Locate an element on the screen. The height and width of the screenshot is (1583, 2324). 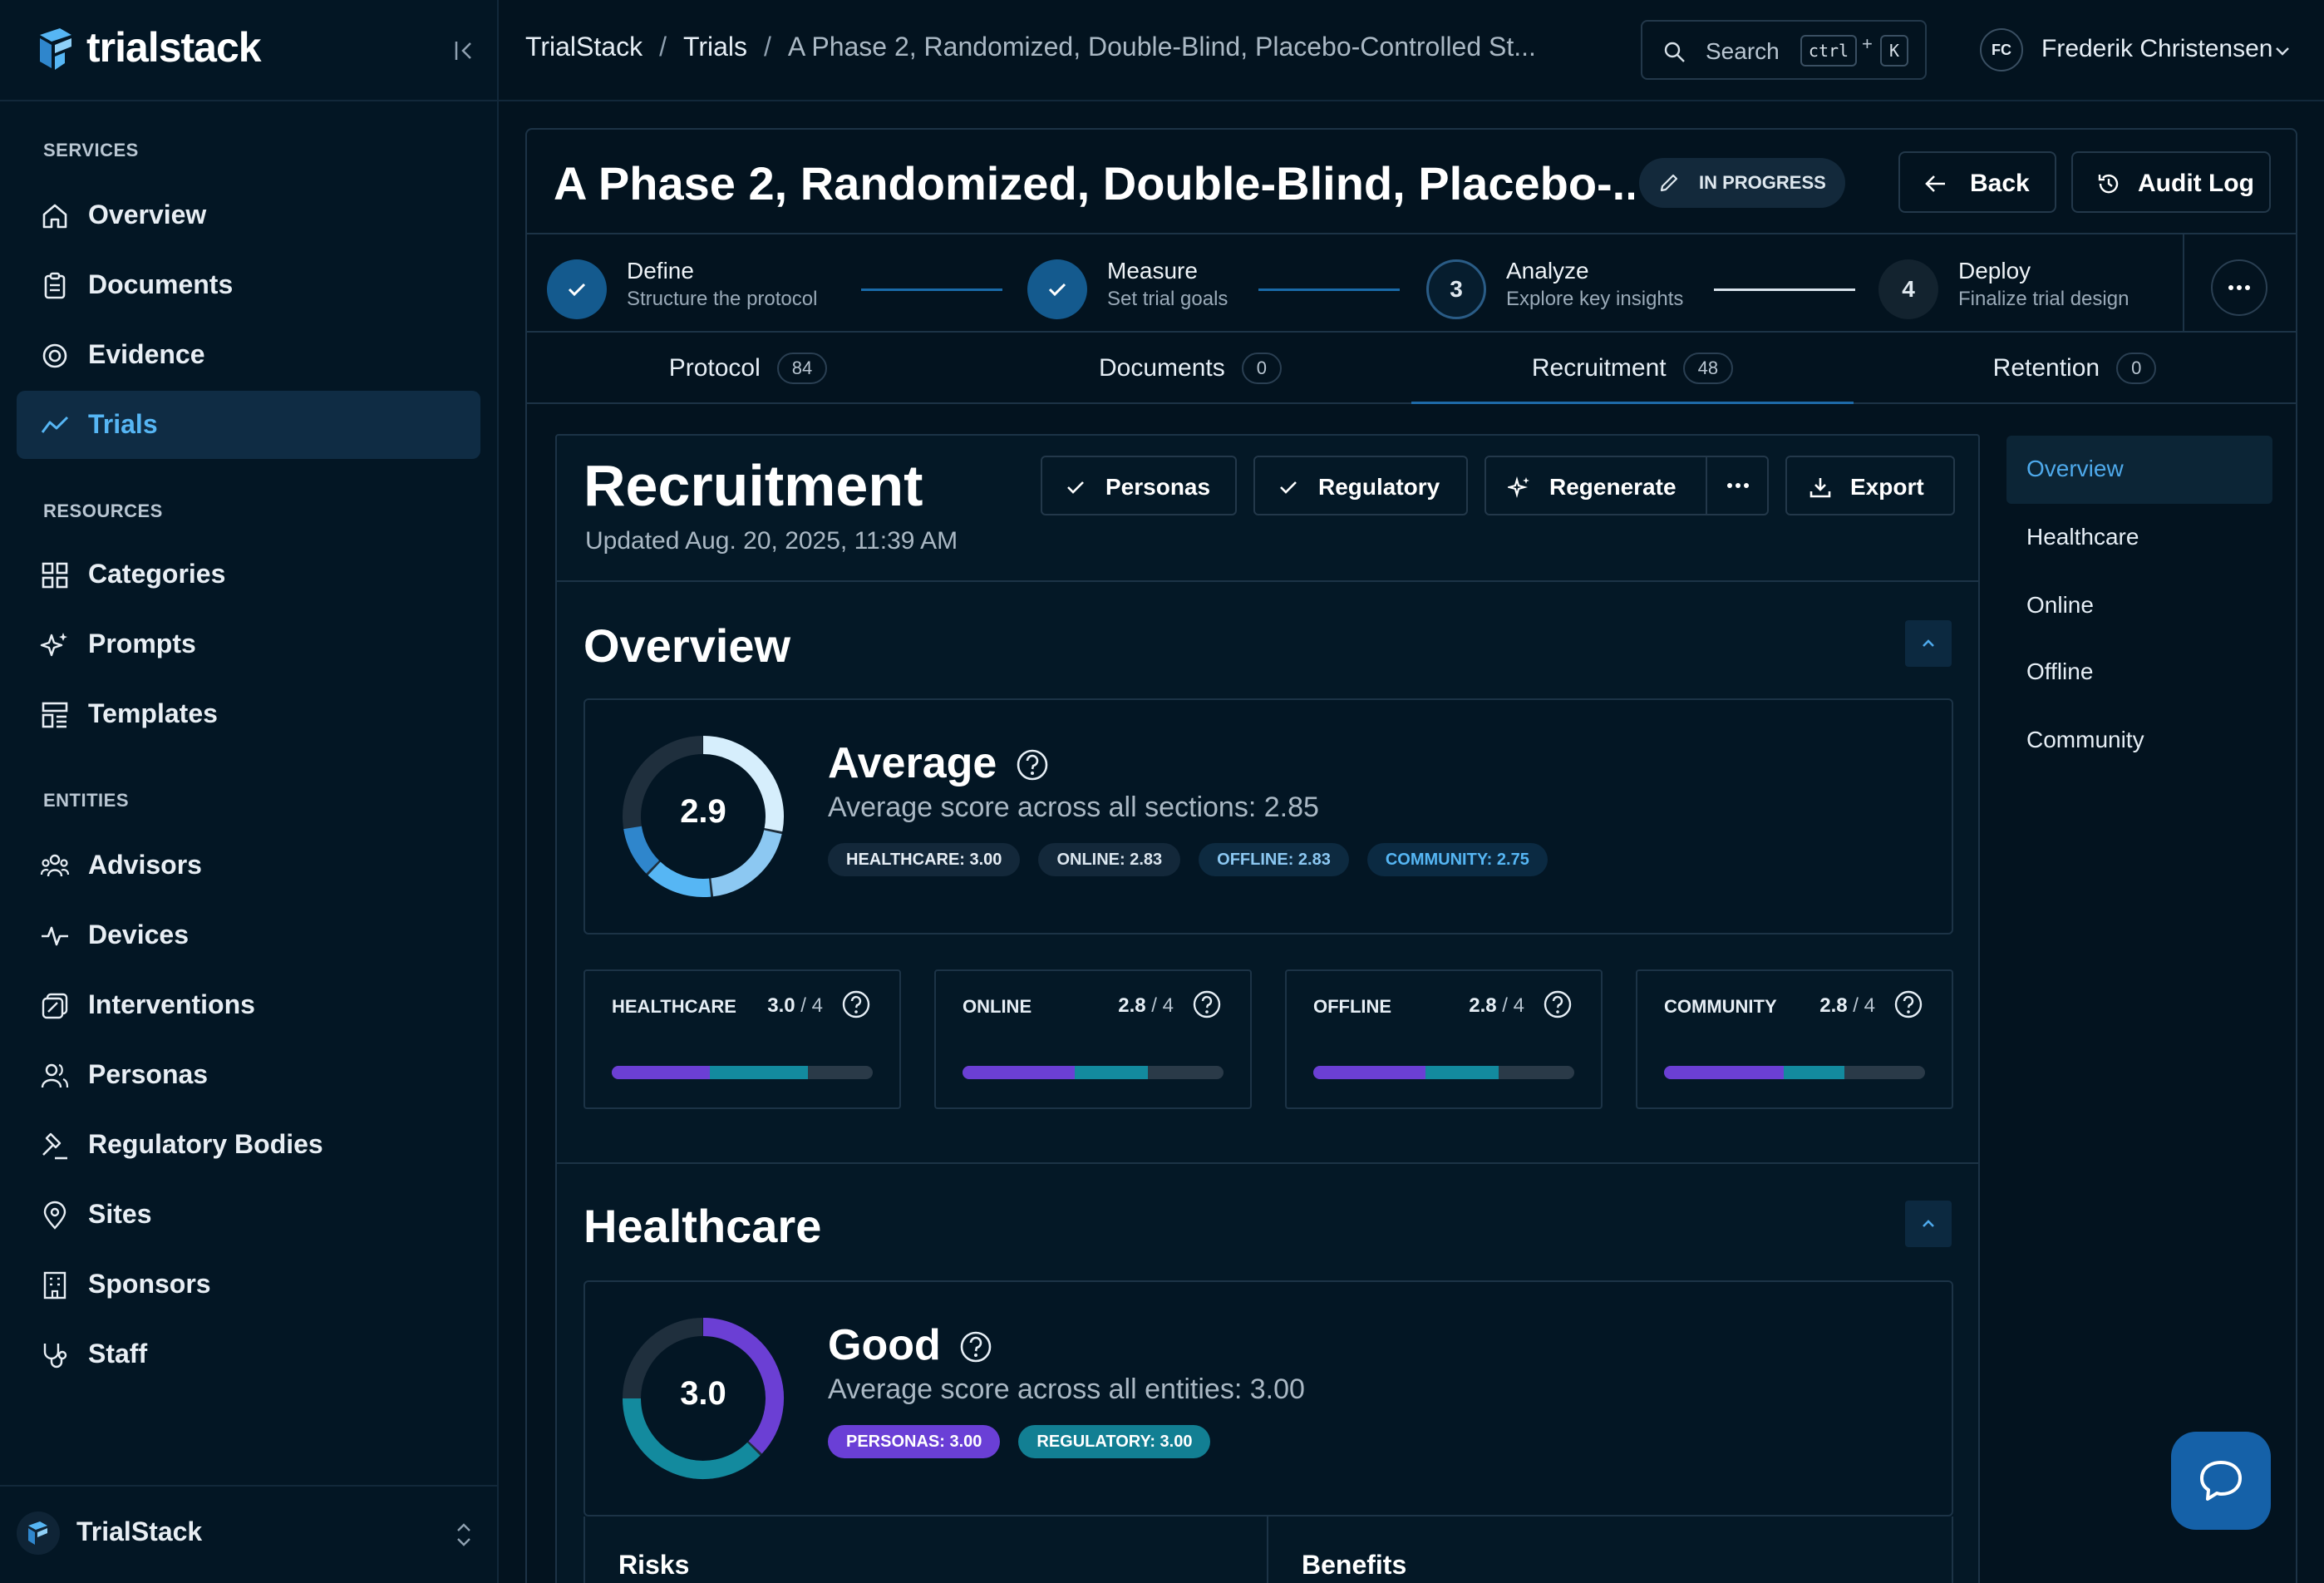
tab-label: Recruitment is located at coordinates (1599, 368).